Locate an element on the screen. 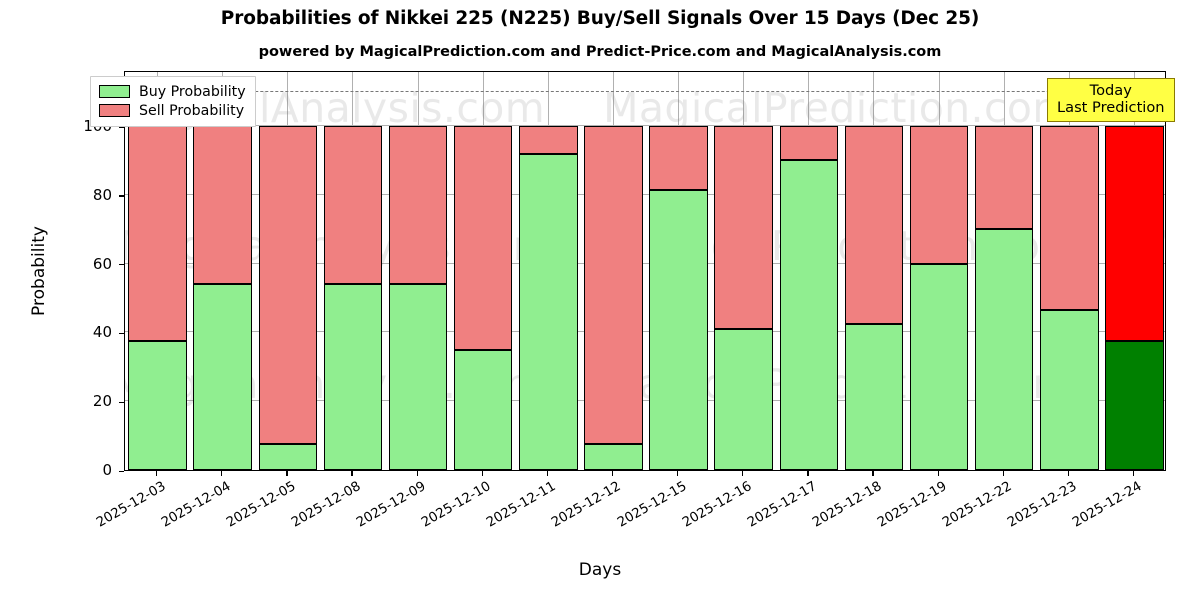 The width and height of the screenshot is (1200, 600). x-tick-label: 2025-12-24 is located at coordinates (1107, 505).